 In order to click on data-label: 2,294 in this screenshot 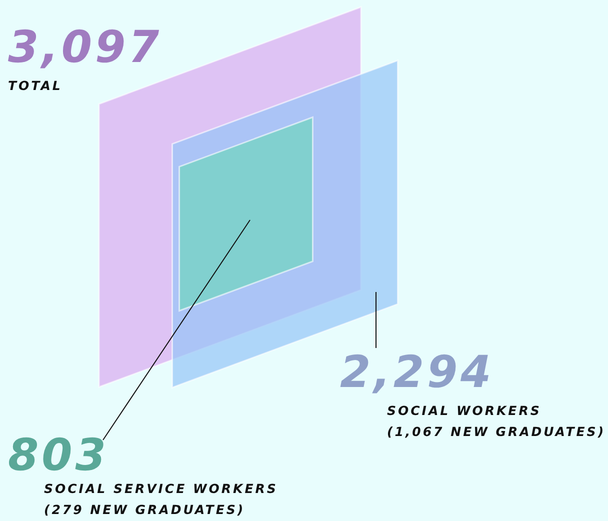, I will do `click(417, 372)`.